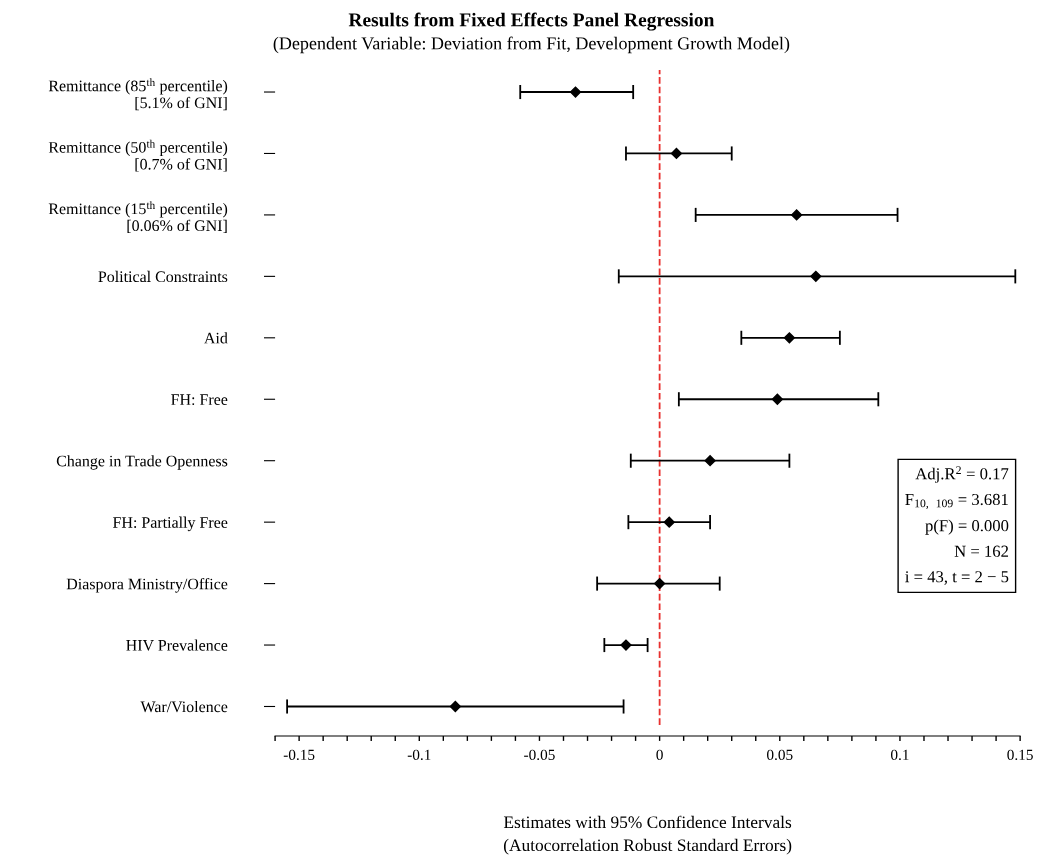 This screenshot has height=863, width=1042. What do you see at coordinates (531, 45) in the screenshot?
I see `chart-subtitle: (Dependent Variable: Deviation from Fit, Development Growth Model)` at bounding box center [531, 45].